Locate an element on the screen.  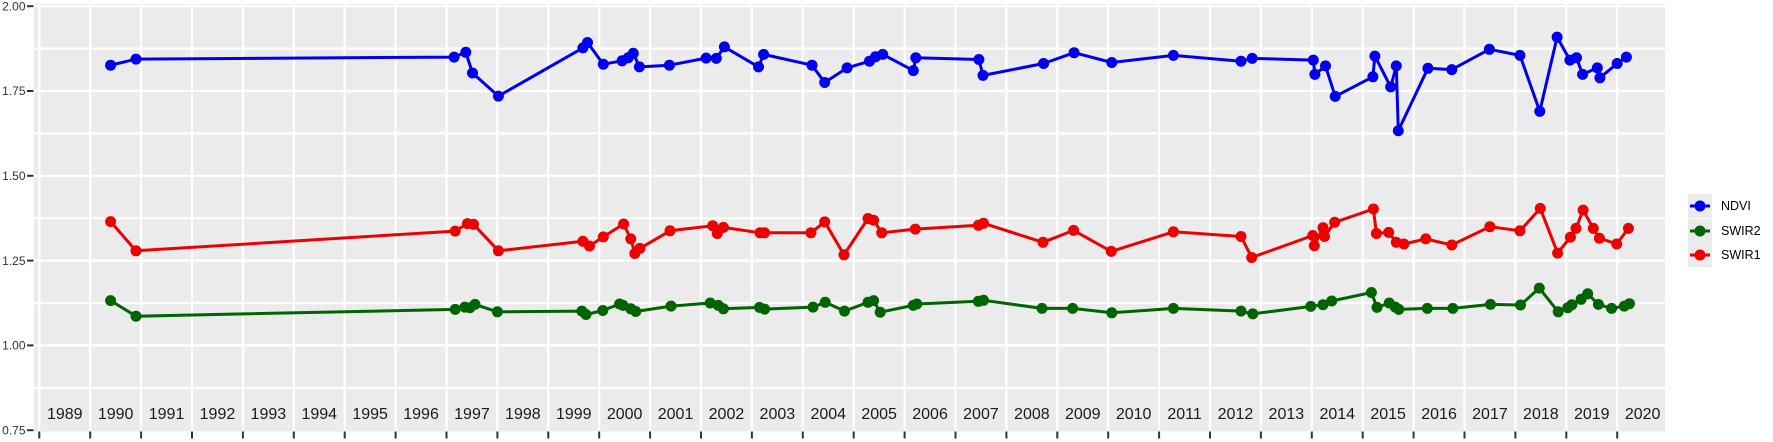
legend-key-swir1 is located at coordinates (1700, 255).